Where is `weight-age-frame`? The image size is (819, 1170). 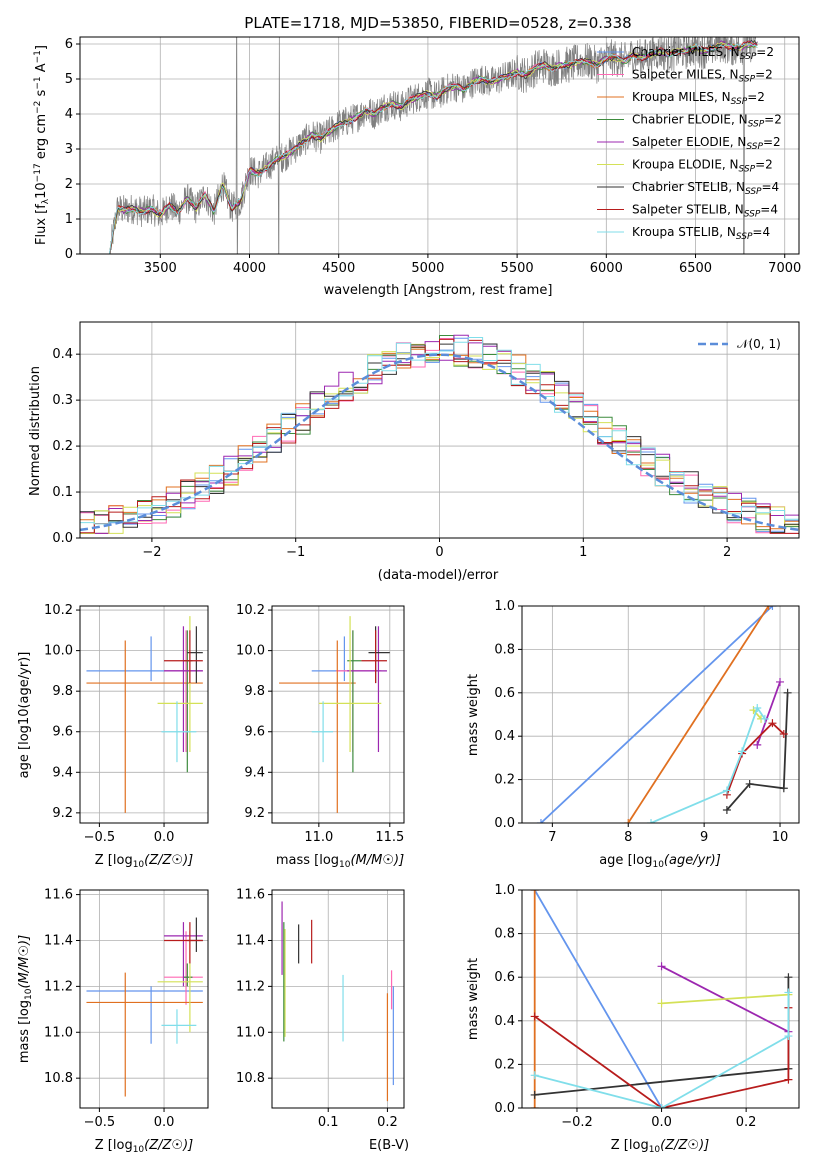 weight-age-frame is located at coordinates (660, 714).